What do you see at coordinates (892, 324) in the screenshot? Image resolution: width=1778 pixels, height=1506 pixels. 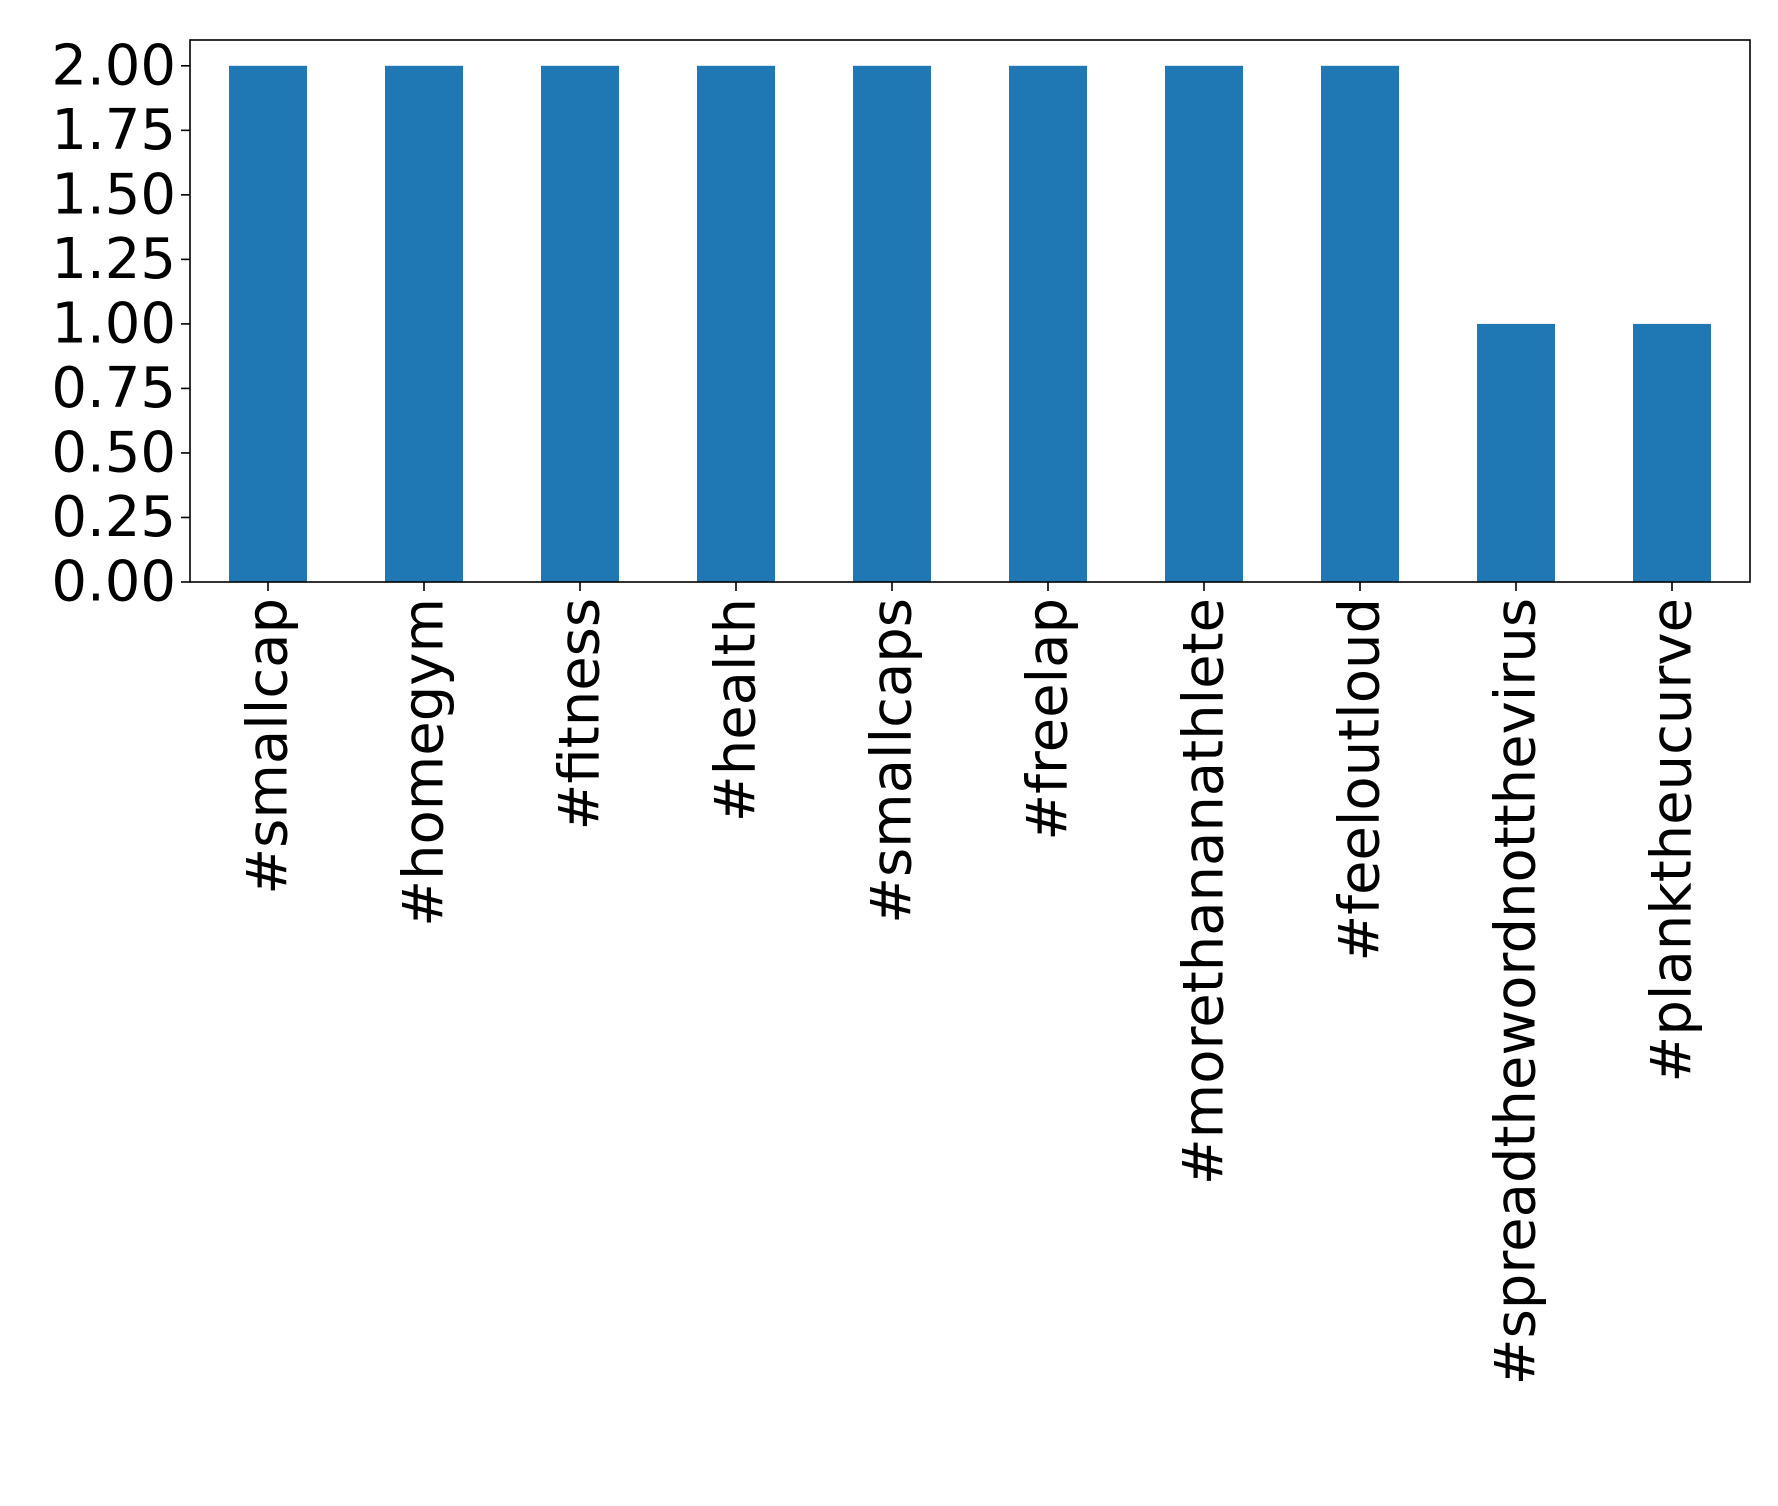 I see `bar-smallcaps` at bounding box center [892, 324].